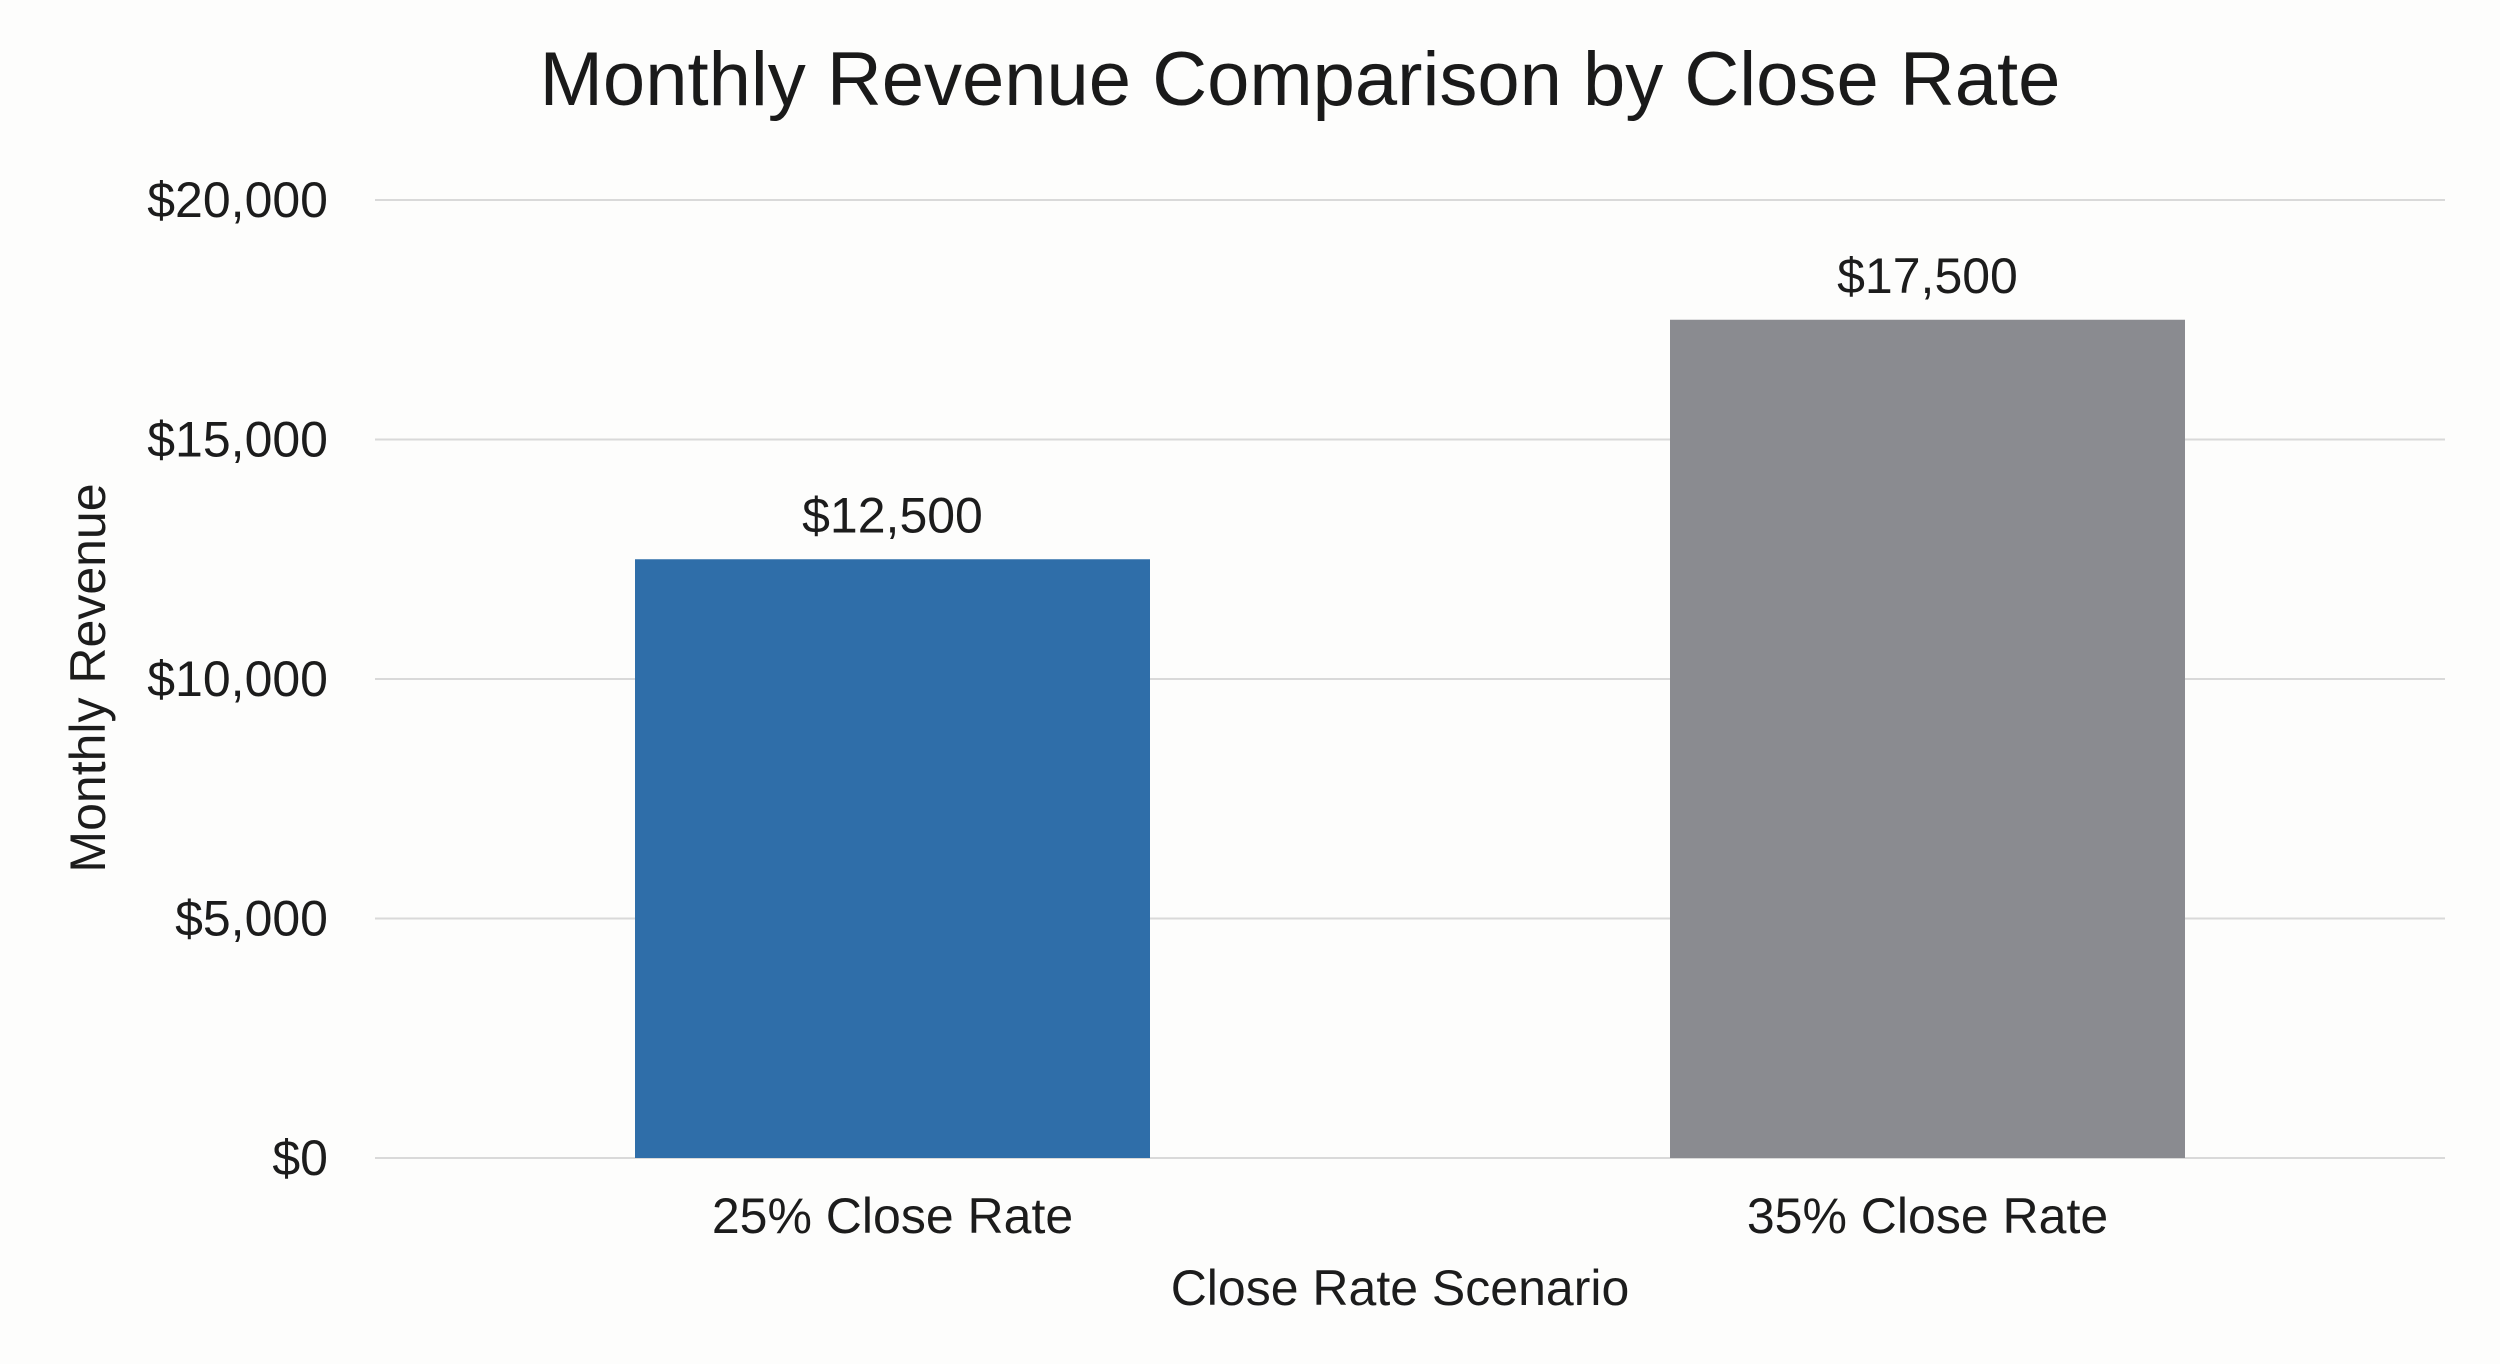 The height and width of the screenshot is (1364, 2500). Describe the element at coordinates (1410, 1216) in the screenshot. I see `x-axis-tick-labels: 25% Close Rate 35% Close Rate` at that location.